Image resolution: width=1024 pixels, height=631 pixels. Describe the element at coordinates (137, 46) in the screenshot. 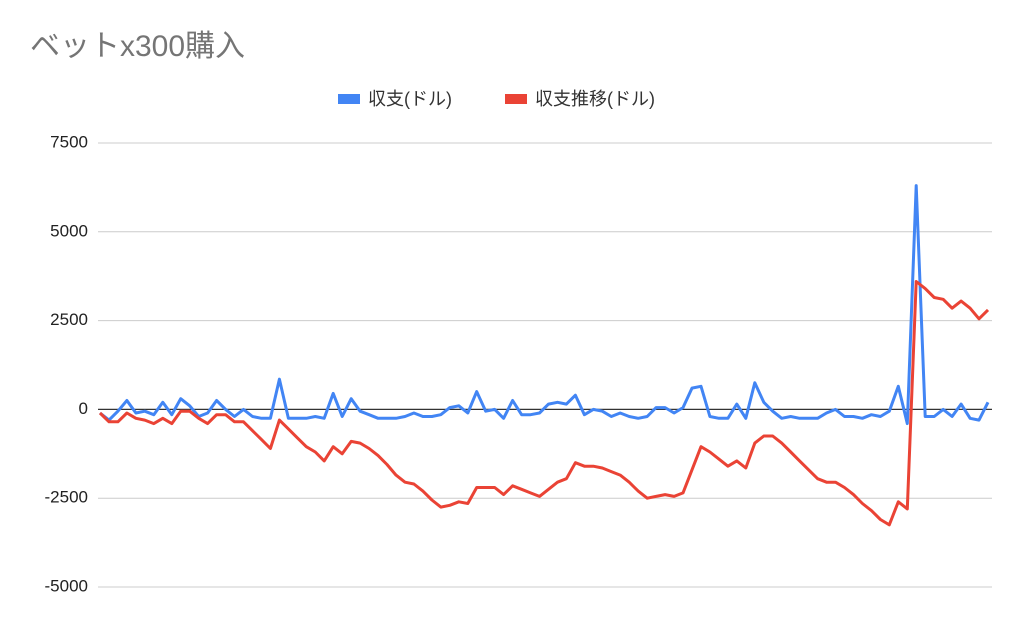

I see `chart-title: ベットx300購入` at that location.